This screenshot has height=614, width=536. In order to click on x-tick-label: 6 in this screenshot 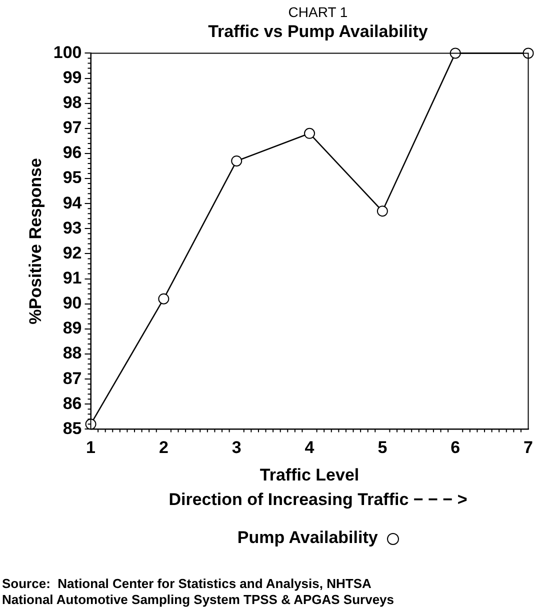, I will do `click(455, 448)`.